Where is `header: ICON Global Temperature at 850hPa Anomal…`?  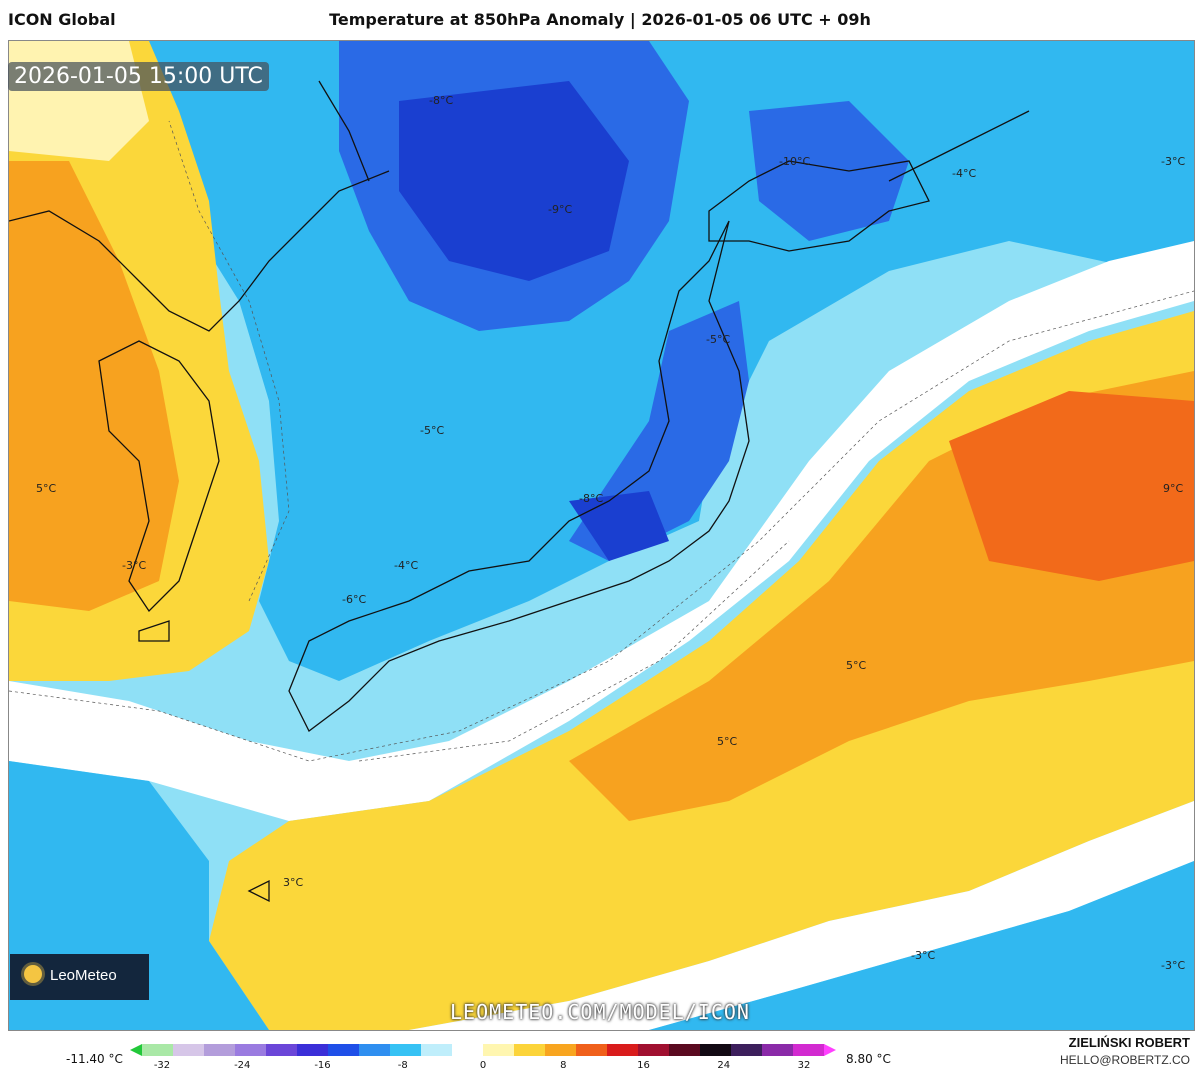 header: ICON Global Temperature at 850hPa Anomal… is located at coordinates (600, 19).